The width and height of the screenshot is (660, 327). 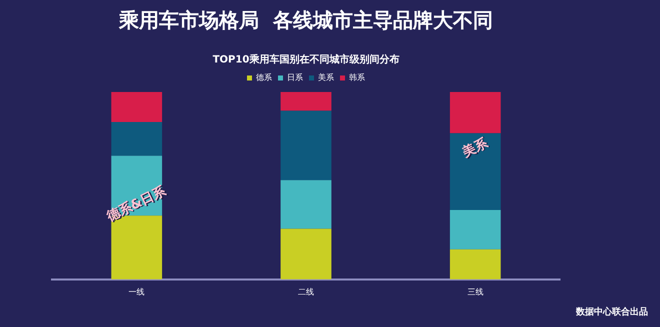 I want to click on legend-label: 日系, so click(x=295, y=77).